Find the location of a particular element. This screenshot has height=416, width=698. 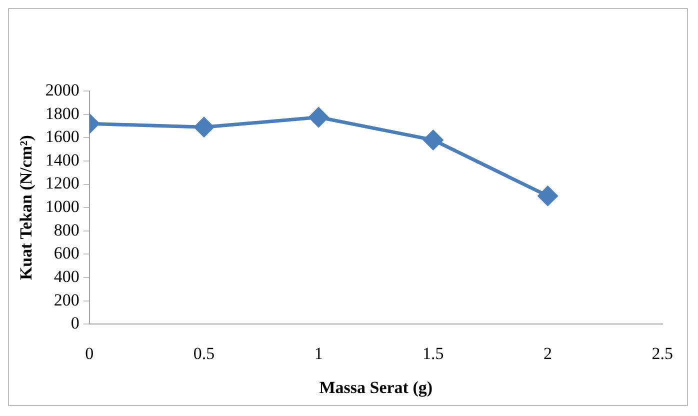

x-tick-label: 1.5 is located at coordinates (433, 353).